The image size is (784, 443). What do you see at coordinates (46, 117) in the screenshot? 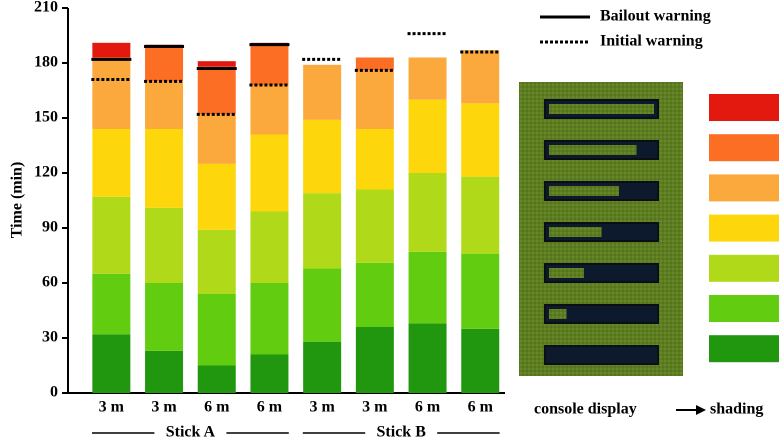
I see `y-tick-label: 150` at bounding box center [46, 117].